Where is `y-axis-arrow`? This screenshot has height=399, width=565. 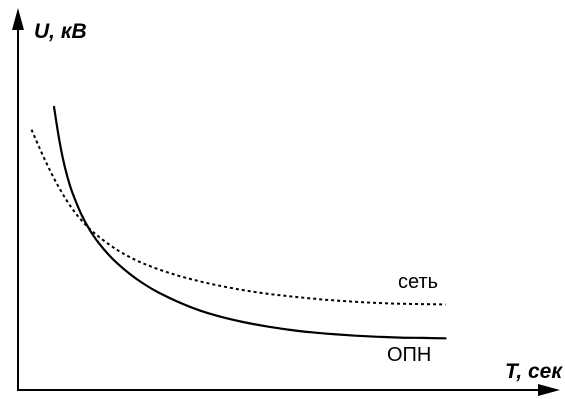 y-axis-arrow is located at coordinates (18, 19).